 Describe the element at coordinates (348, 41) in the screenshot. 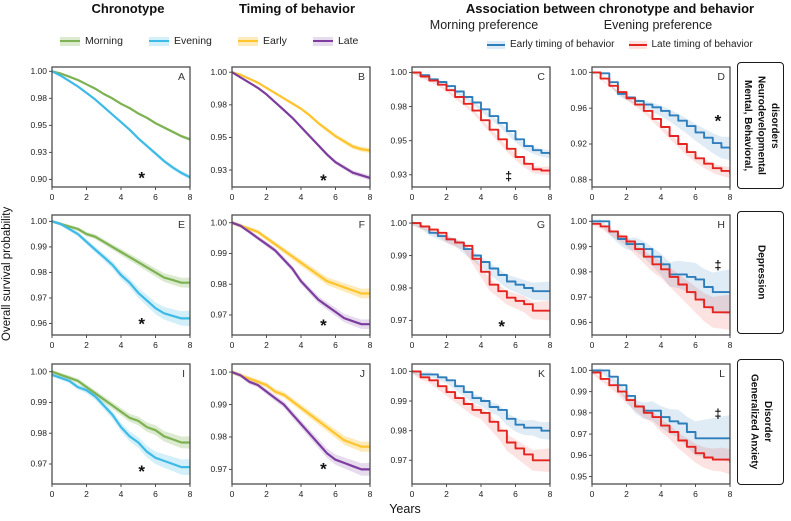

I see `legend-label: Late` at that location.